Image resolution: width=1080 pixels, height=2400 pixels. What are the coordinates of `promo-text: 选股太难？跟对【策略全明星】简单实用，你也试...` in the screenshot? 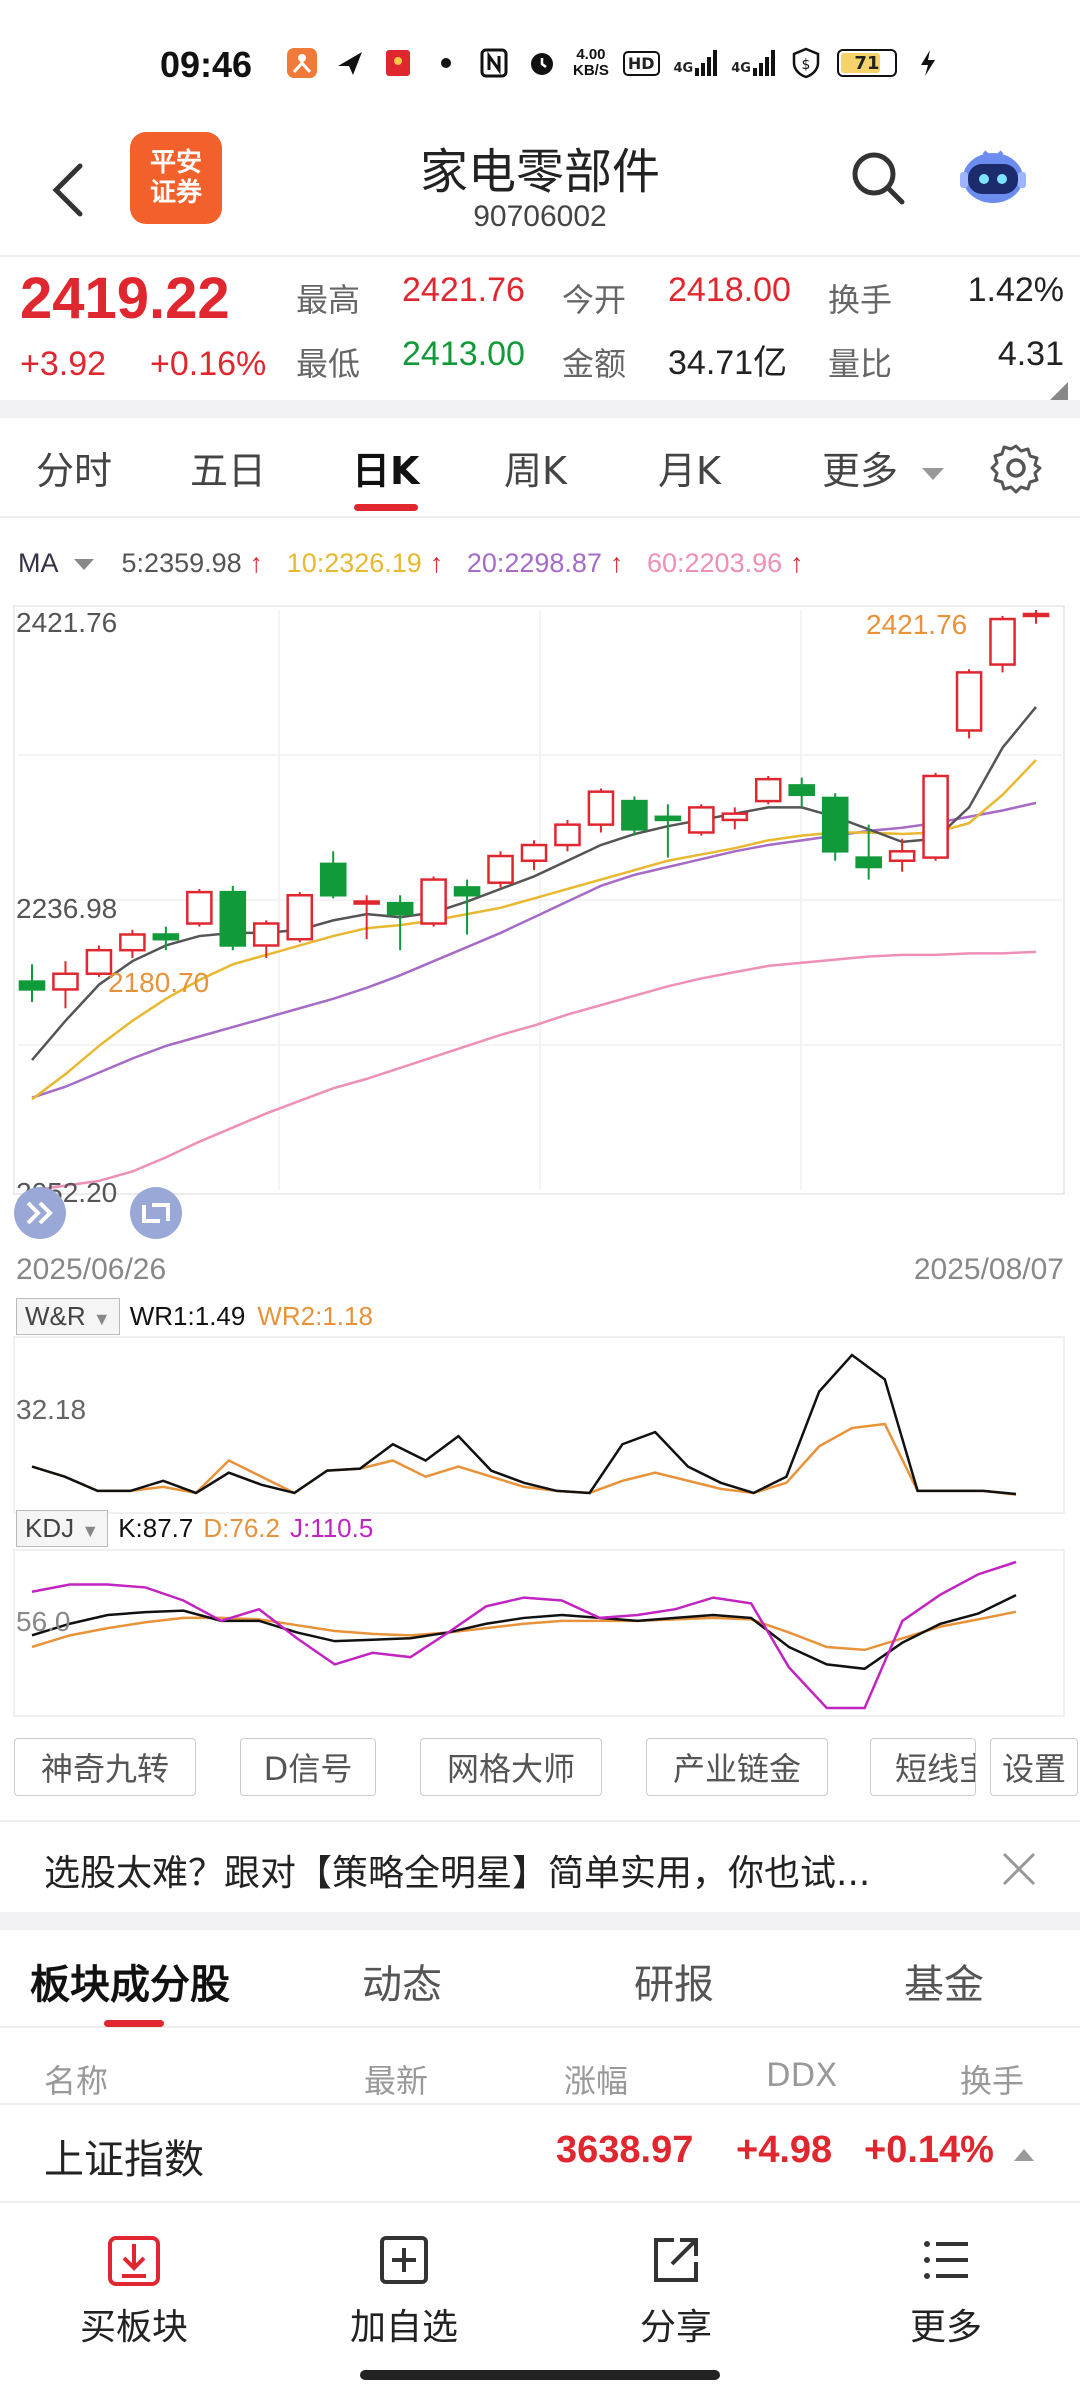 It's located at (457, 1873).